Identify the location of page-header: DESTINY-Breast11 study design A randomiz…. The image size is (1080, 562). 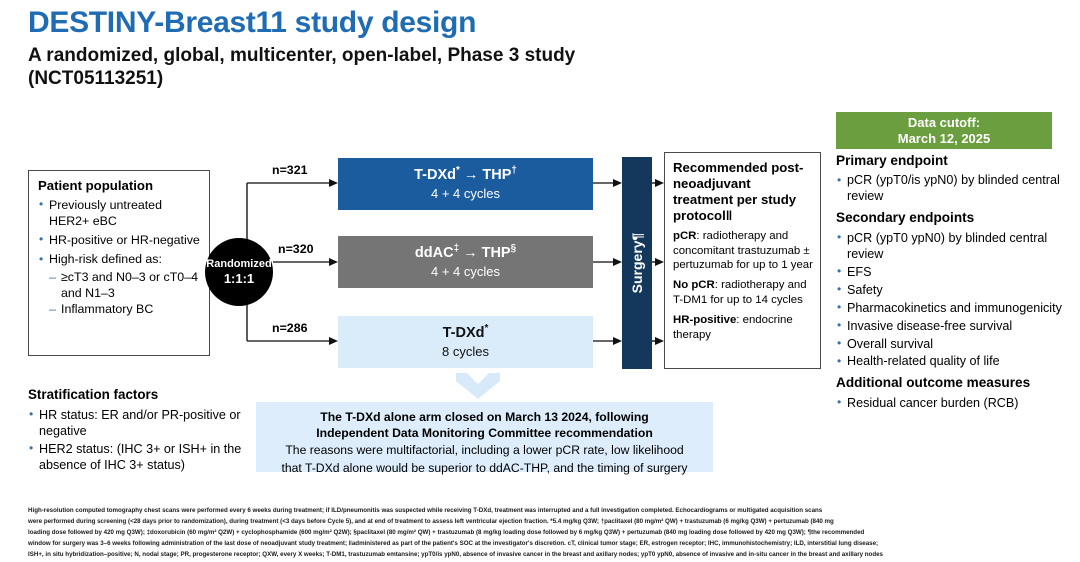
(438, 48).